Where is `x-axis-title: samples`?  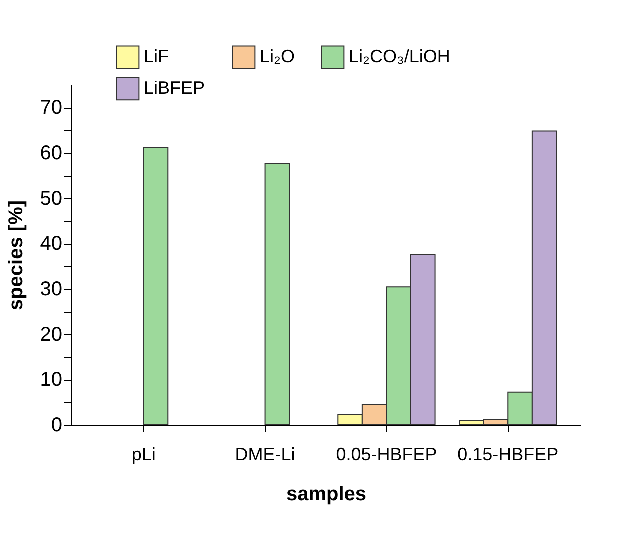
x-axis-title: samples is located at coordinates (326, 495).